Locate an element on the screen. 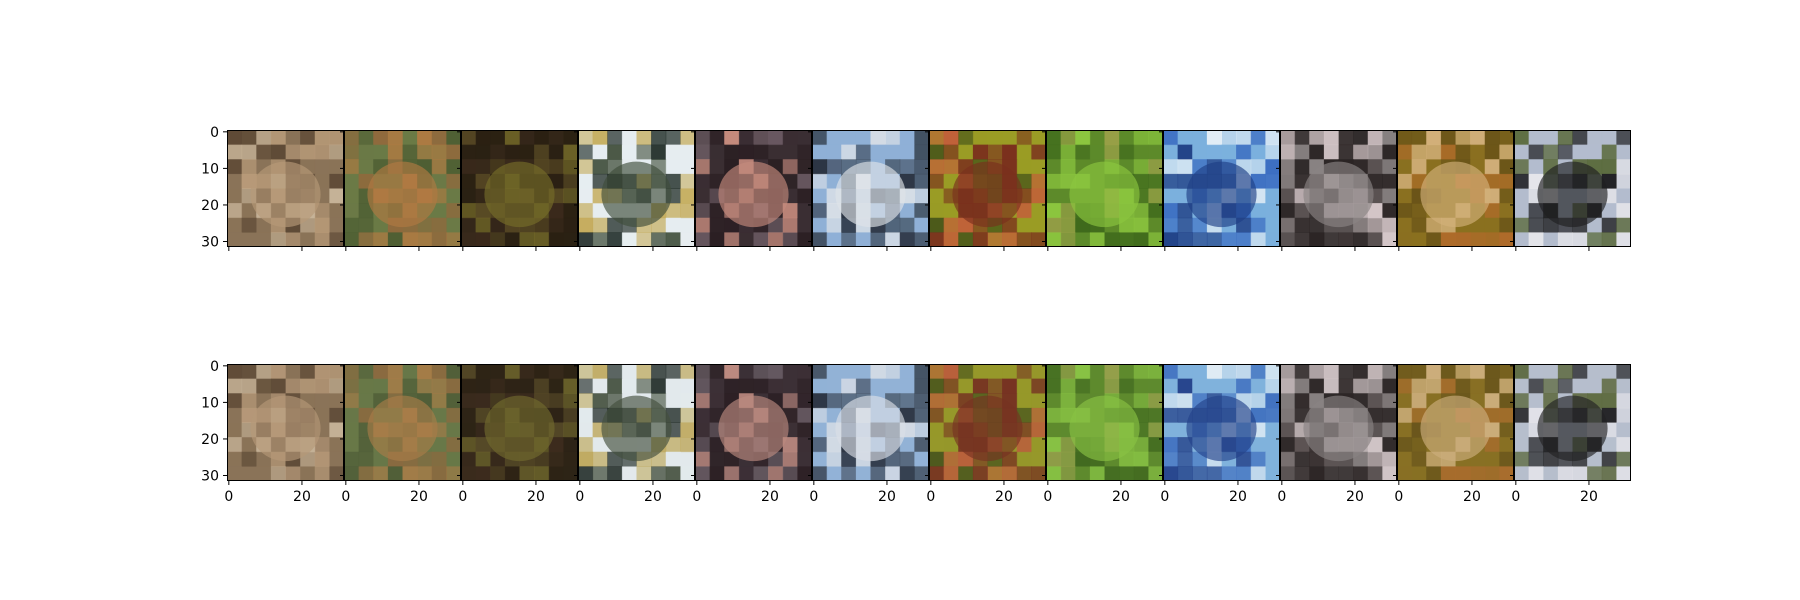 This screenshot has width=1800, height=600. image-panel-horse is located at coordinates (1570, 190).